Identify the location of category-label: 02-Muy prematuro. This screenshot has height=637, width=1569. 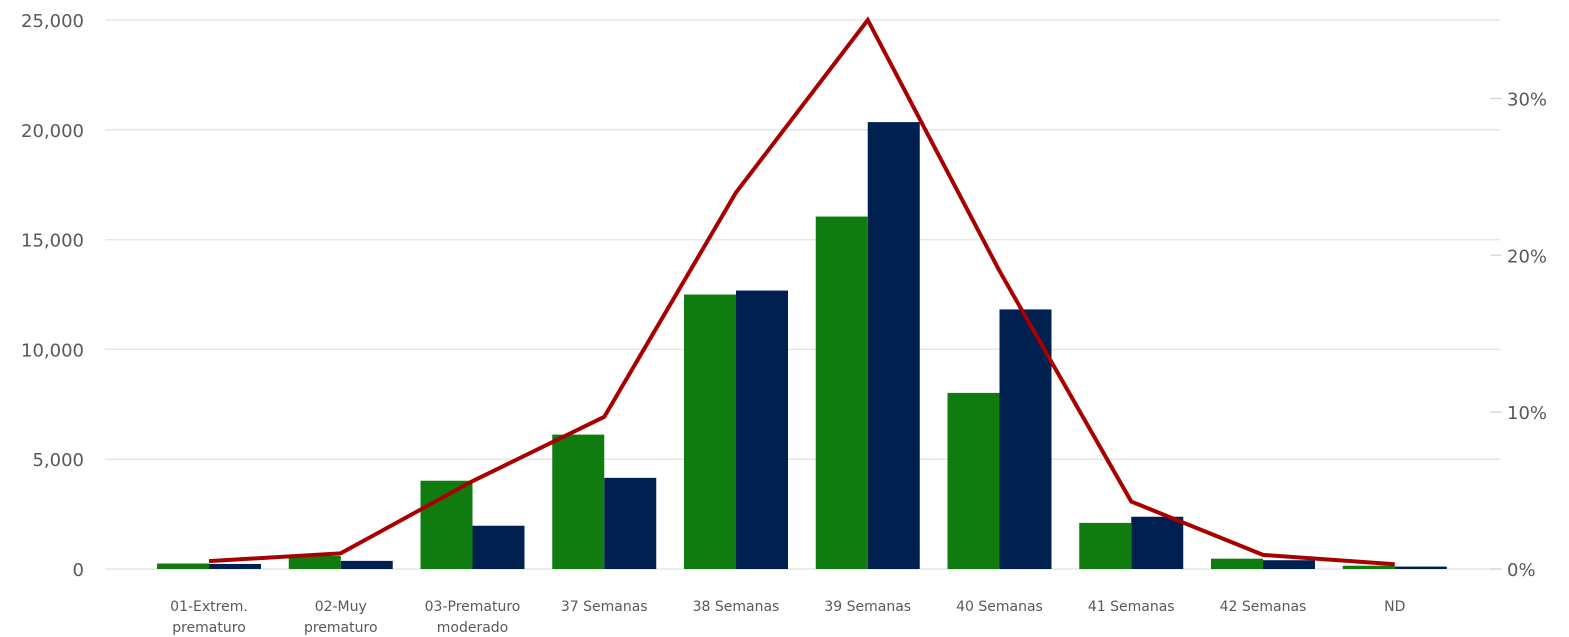
(341, 617).